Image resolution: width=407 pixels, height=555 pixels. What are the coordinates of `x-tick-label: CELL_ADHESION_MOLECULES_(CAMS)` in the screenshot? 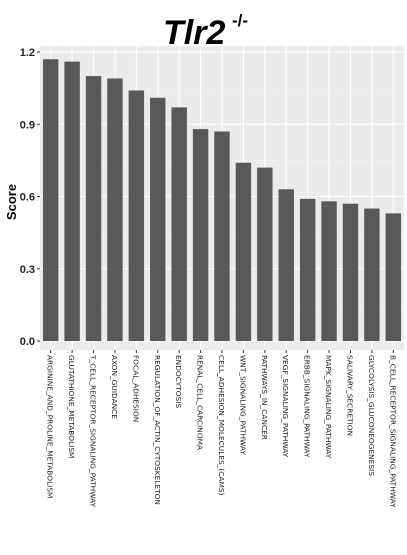 It's located at (221, 425).